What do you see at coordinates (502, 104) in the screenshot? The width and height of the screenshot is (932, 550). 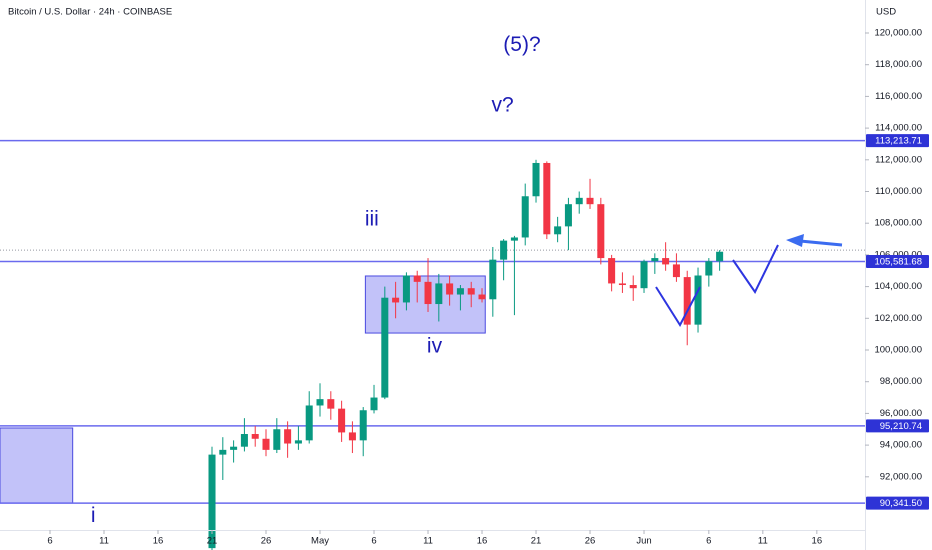 I see `wave-label: v?` at bounding box center [502, 104].